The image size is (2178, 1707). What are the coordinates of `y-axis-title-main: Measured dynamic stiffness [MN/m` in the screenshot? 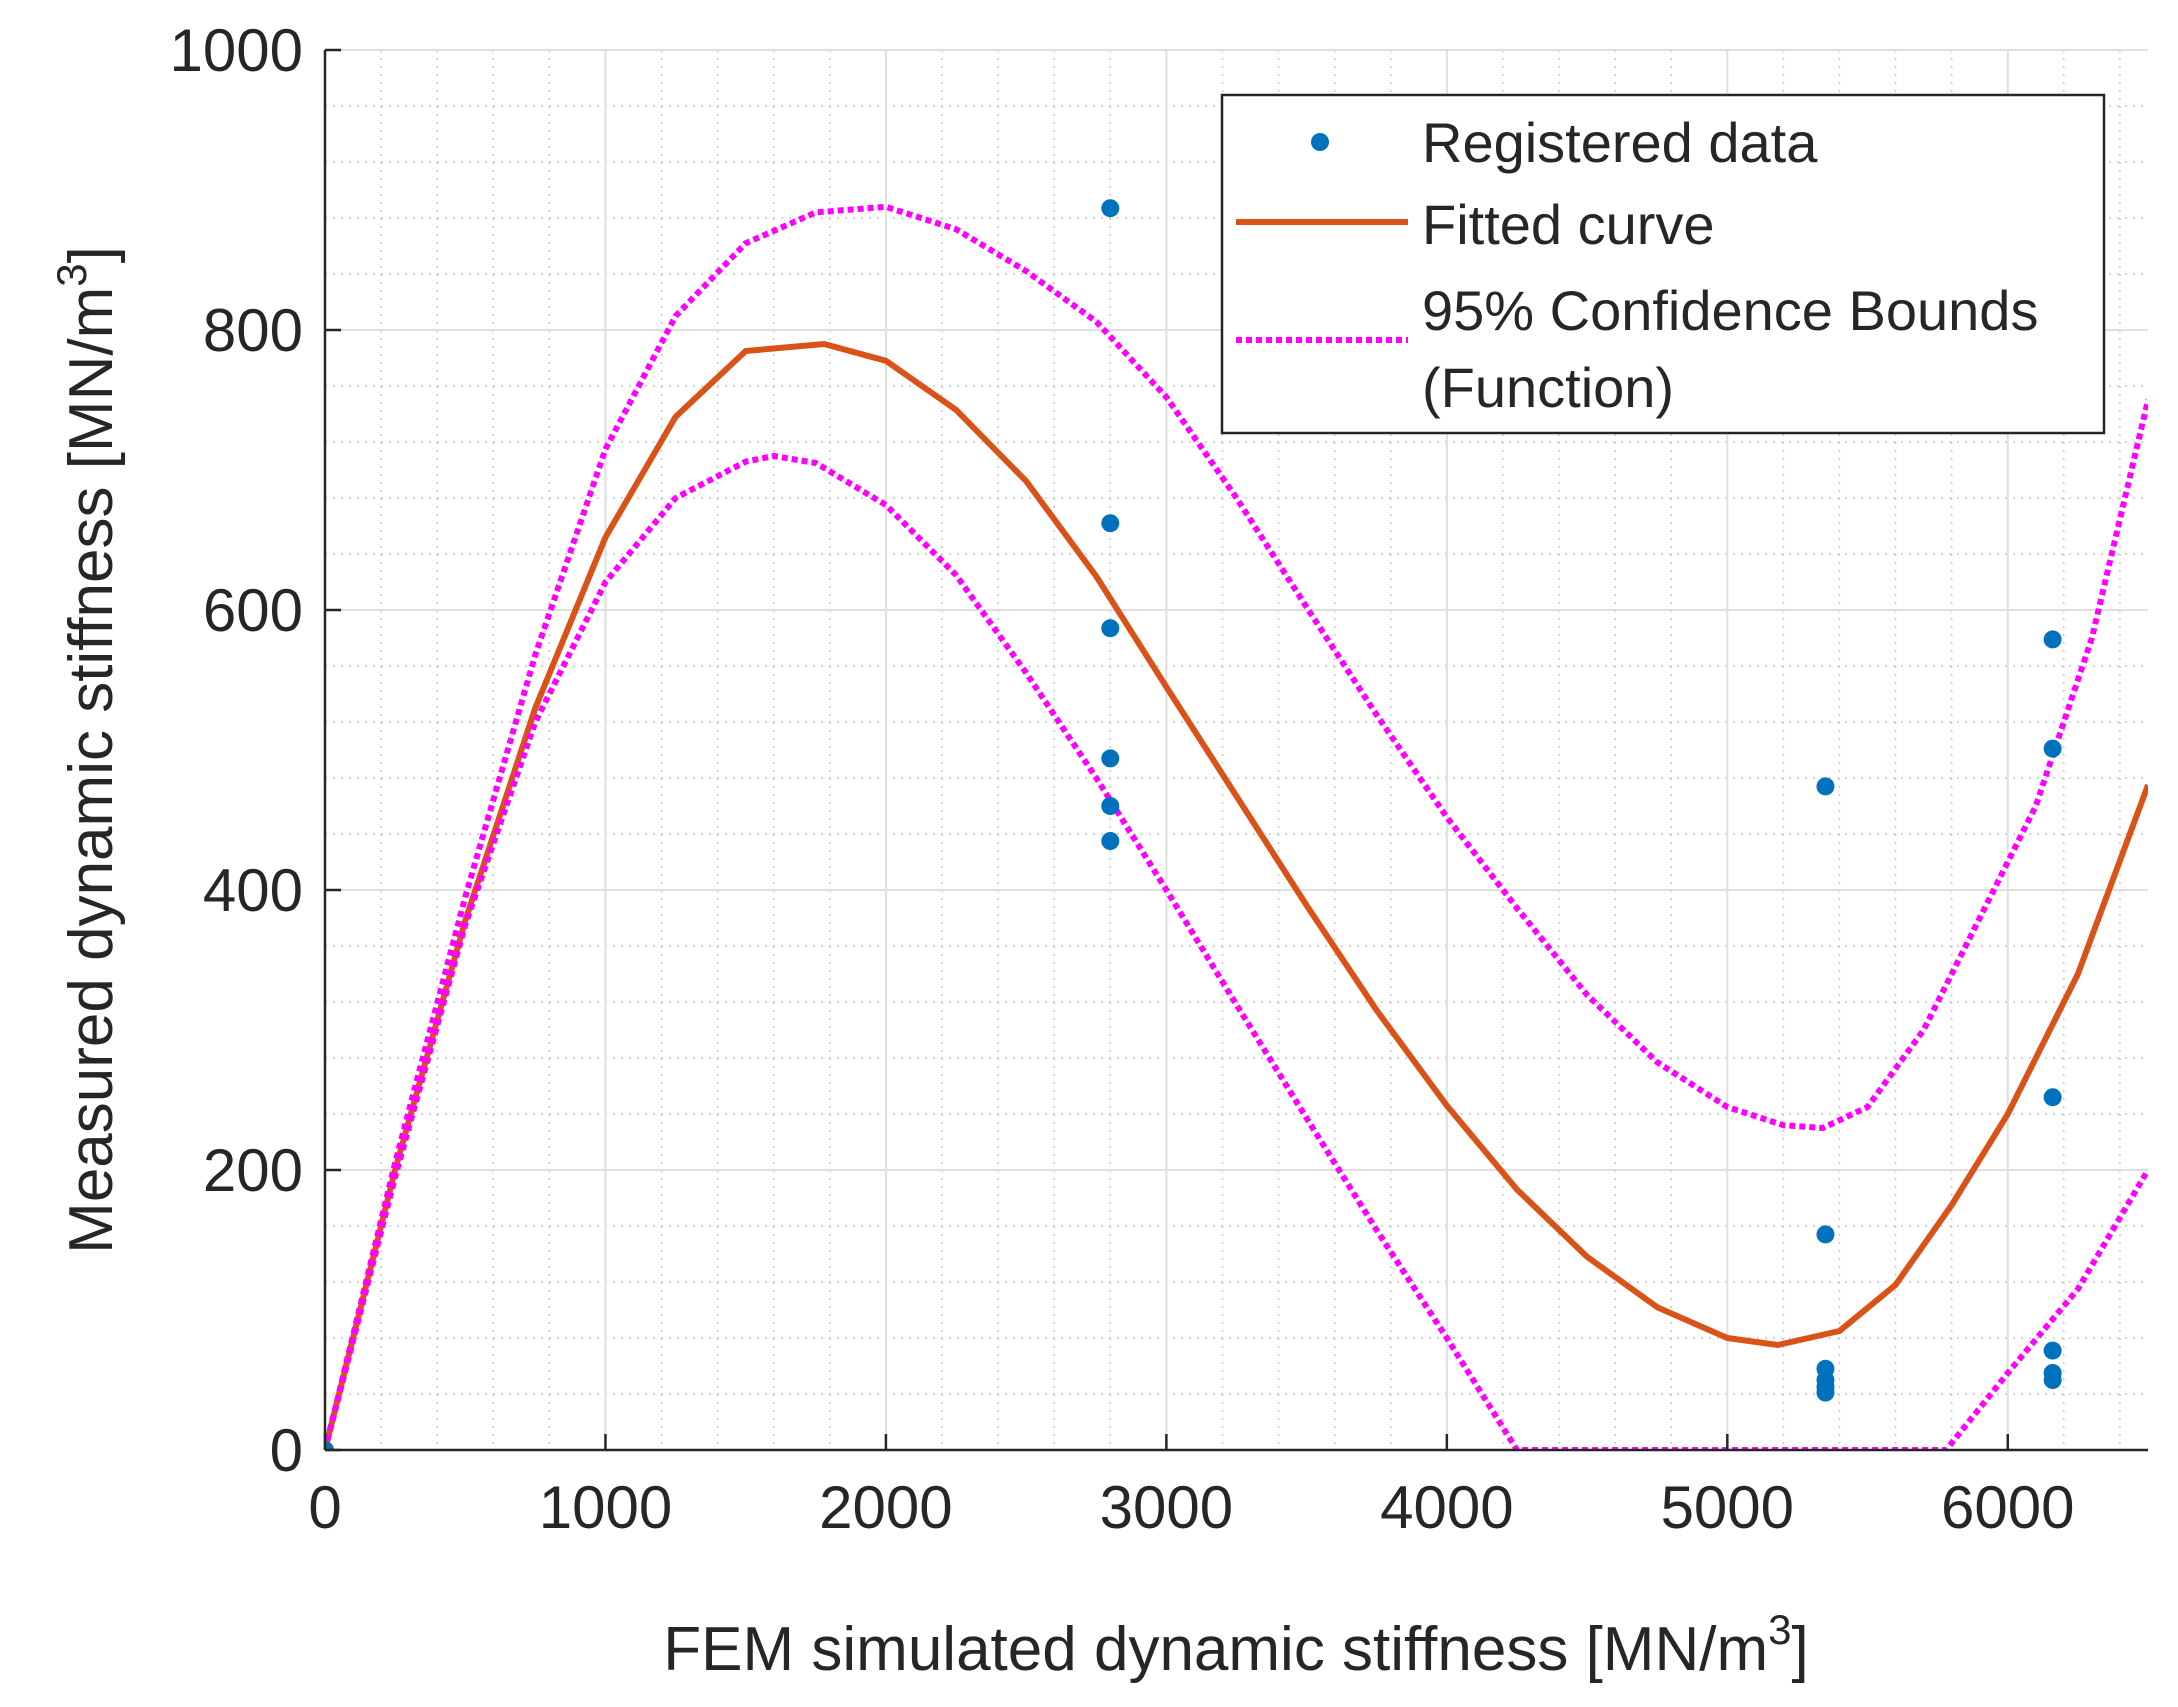 It's located at (91, 770).